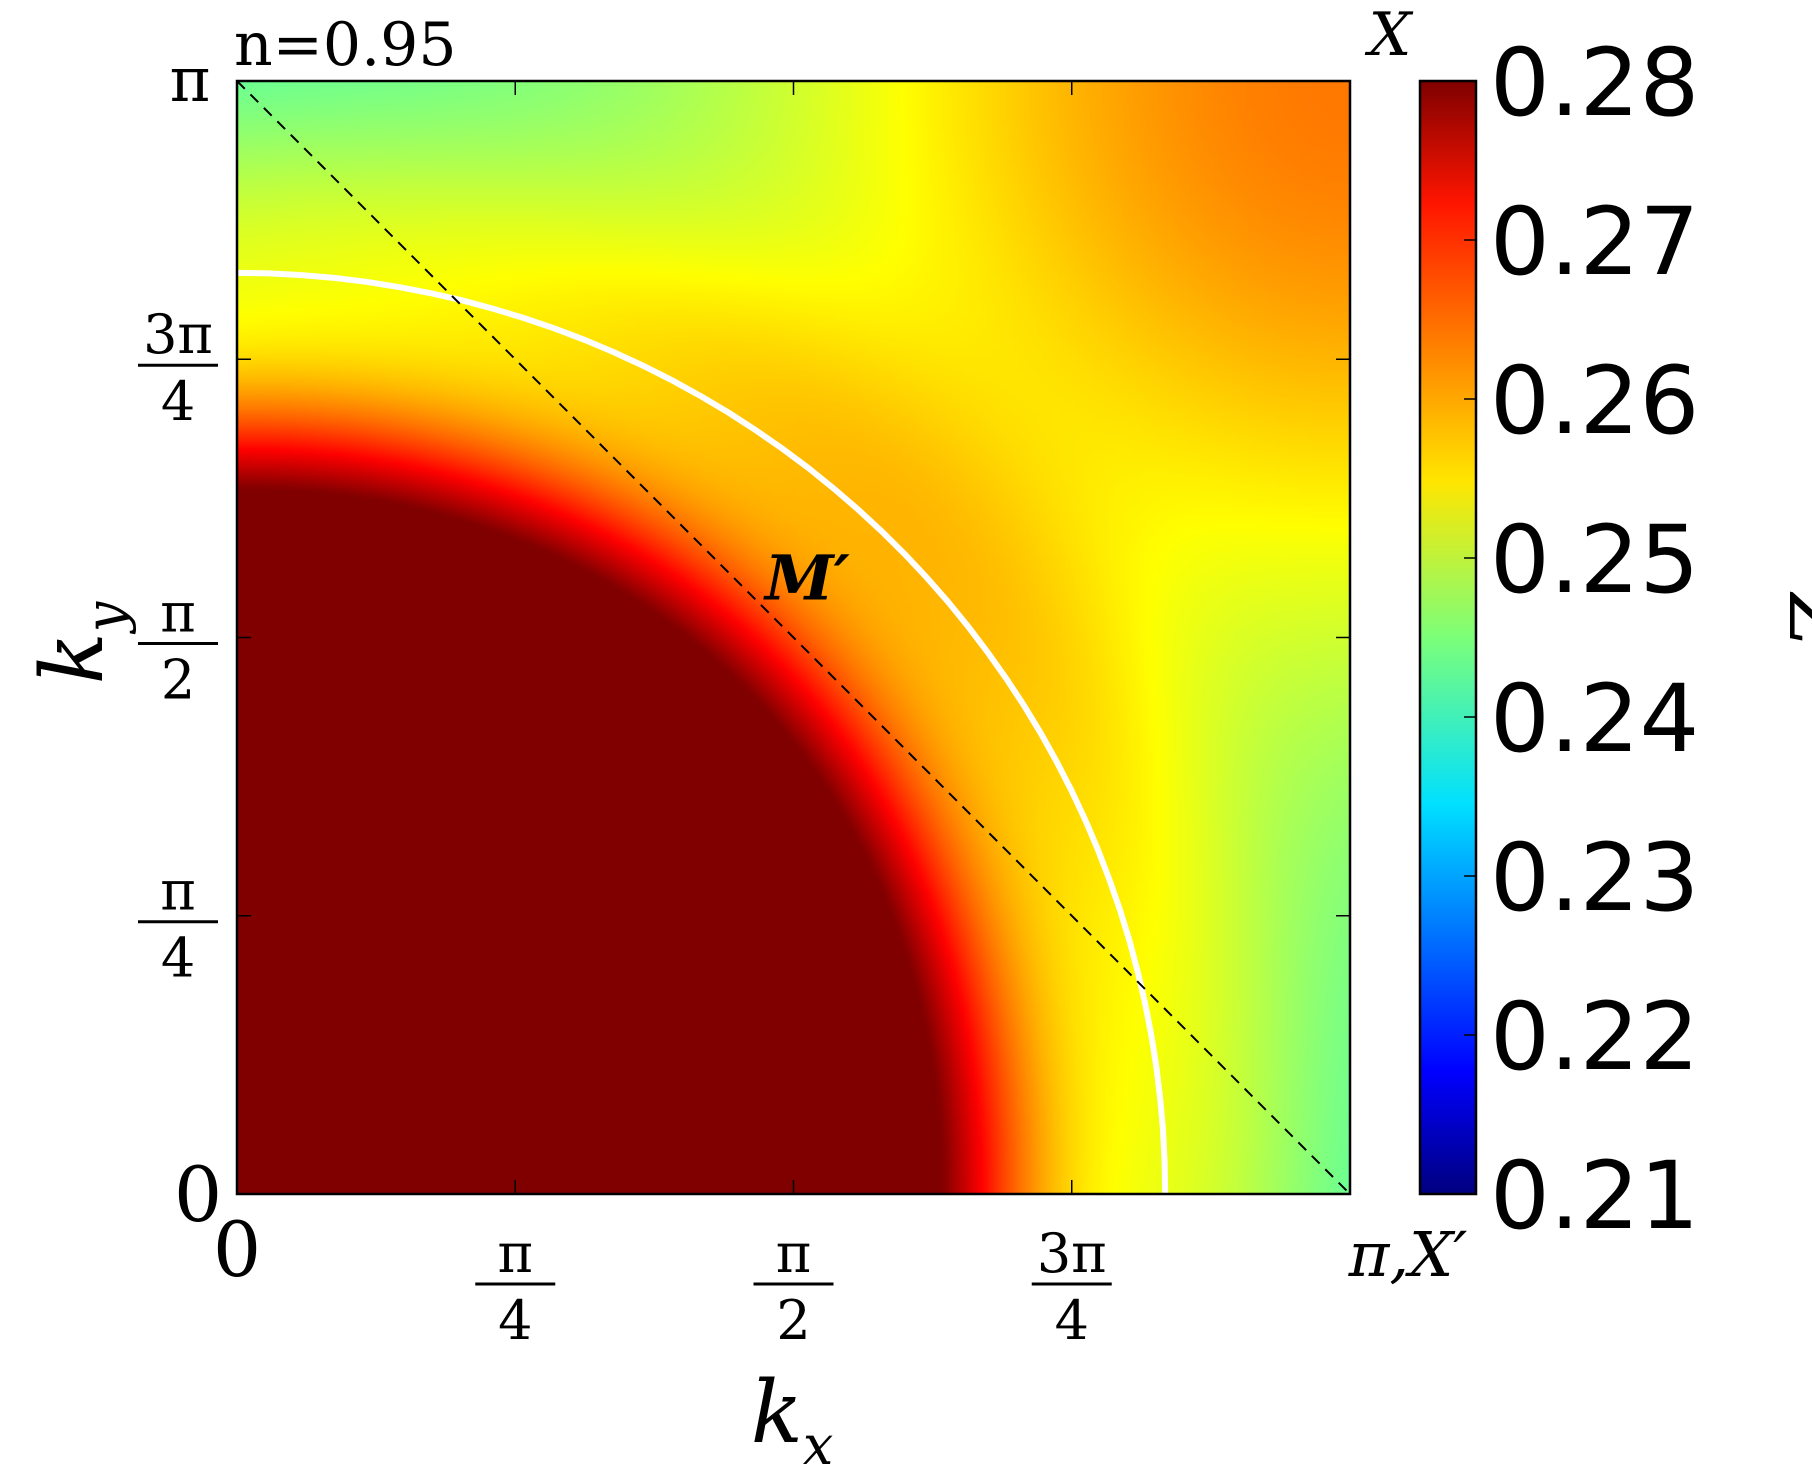  What do you see at coordinates (1389, 35) in the screenshot?
I see `point-label-X: X` at bounding box center [1389, 35].